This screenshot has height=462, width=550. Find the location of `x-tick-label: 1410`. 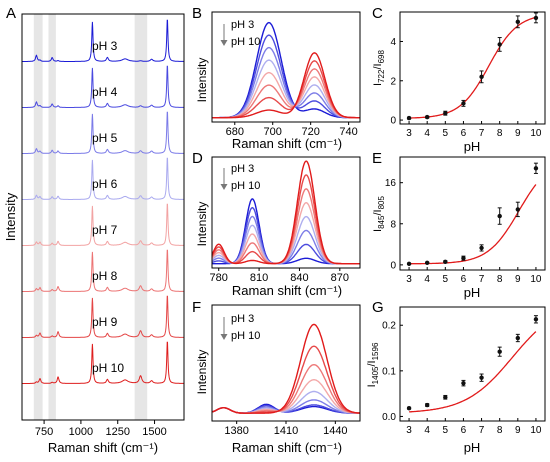

x-tick-label: 1410 is located at coordinates (286, 431).